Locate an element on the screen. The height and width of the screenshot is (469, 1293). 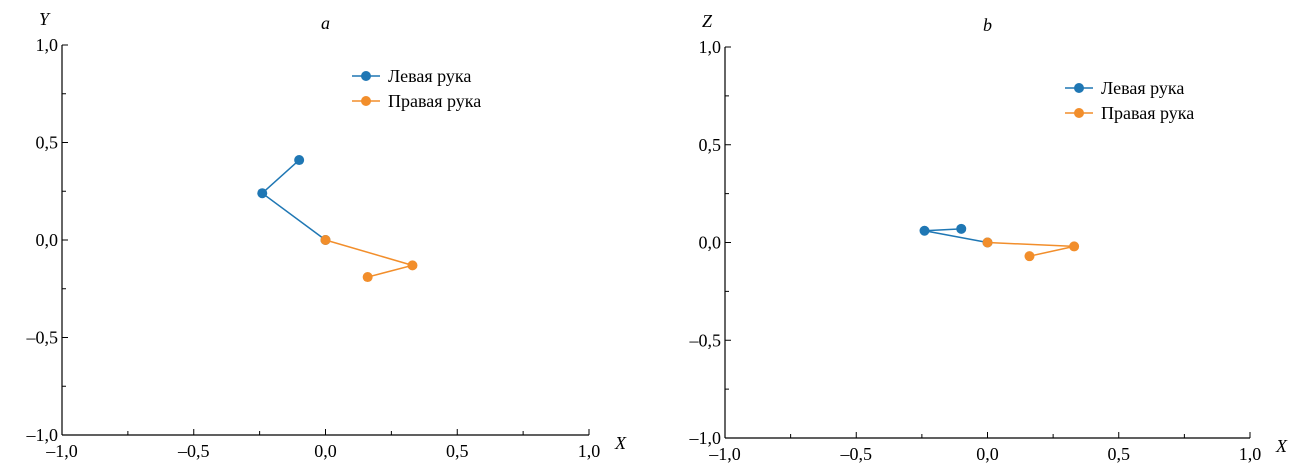
chart-a-y-tick-label: –1,0 is located at coordinates (42, 435).